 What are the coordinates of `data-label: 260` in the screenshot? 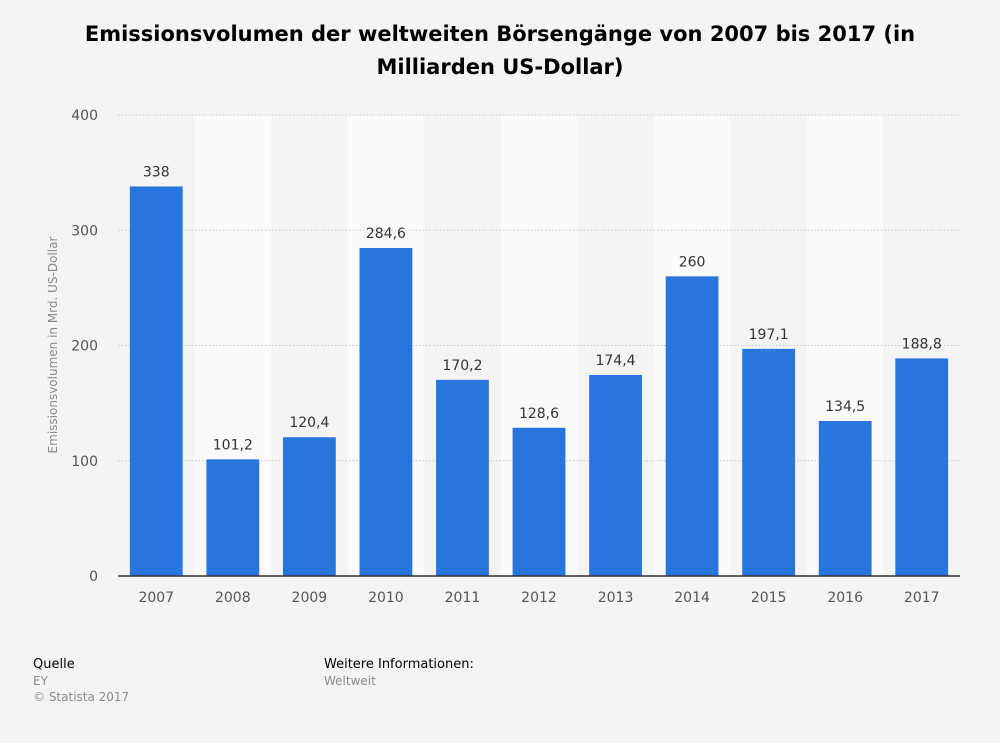 It's located at (692, 262).